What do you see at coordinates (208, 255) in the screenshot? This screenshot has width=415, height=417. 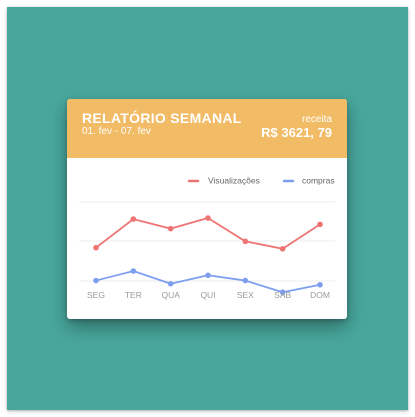 I see `chart-series` at bounding box center [208, 255].